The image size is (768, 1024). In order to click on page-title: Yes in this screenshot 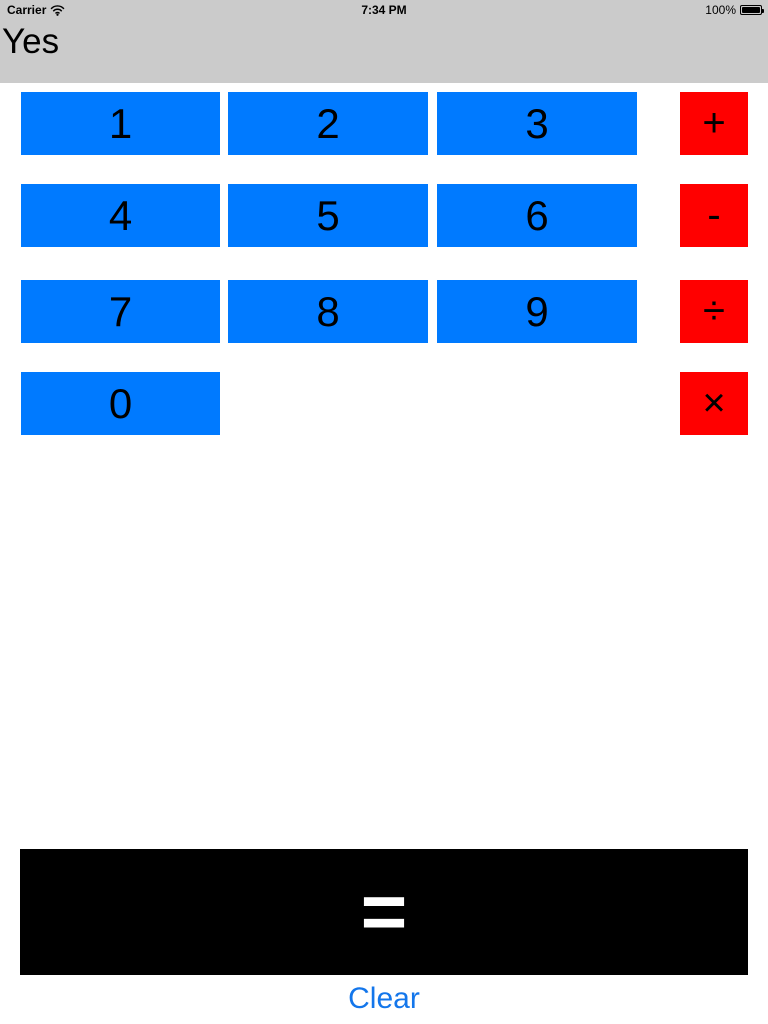, I will do `click(31, 41)`.